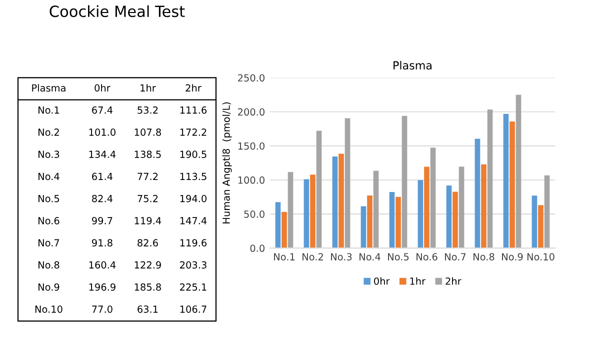 This screenshot has height=338, width=600. I want to click on y-axis-title: Human Angptl8 (pmol/L), so click(227, 163).